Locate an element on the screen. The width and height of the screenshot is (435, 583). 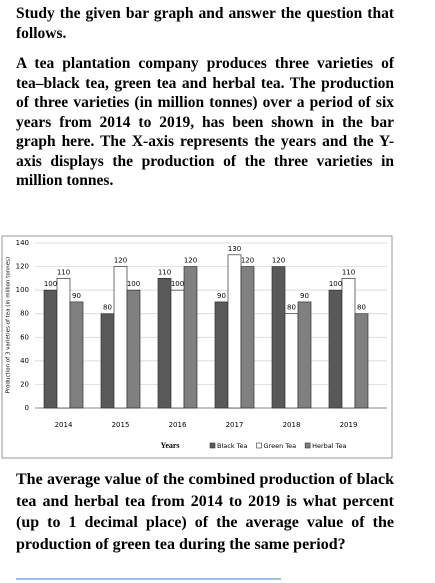
x-axis-label: Years is located at coordinates (169, 445).